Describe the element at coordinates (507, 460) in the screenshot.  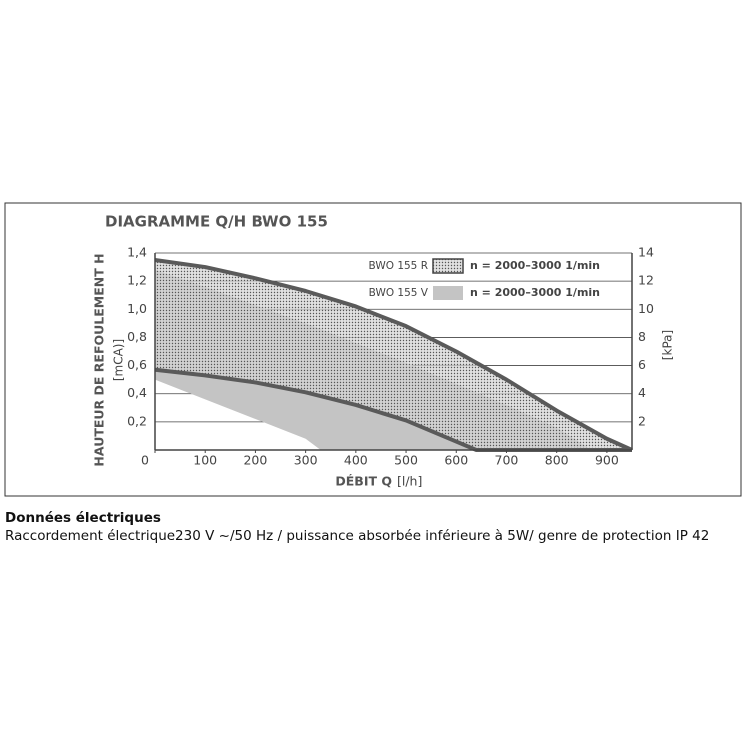
I see `x-tick-label: 700` at that location.